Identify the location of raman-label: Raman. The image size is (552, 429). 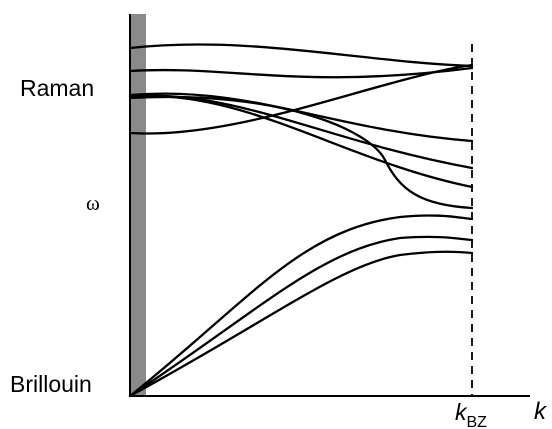
(57, 88).